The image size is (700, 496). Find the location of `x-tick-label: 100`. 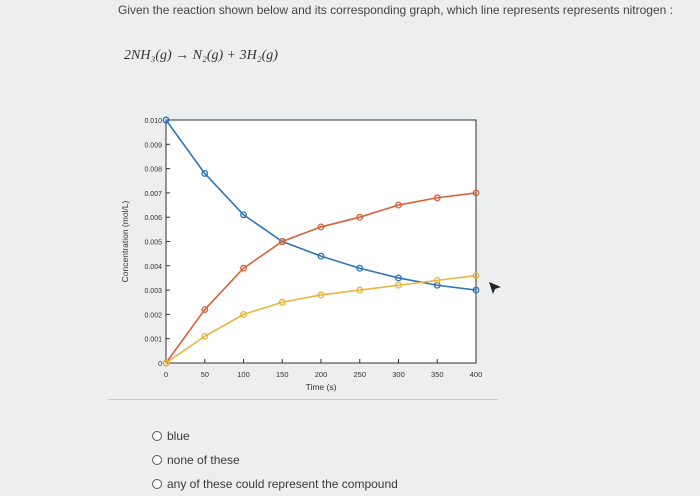

x-tick-label: 100 is located at coordinates (243, 374).